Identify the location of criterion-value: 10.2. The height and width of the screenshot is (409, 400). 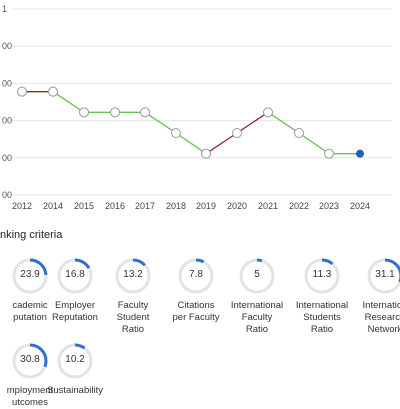
(75, 359).